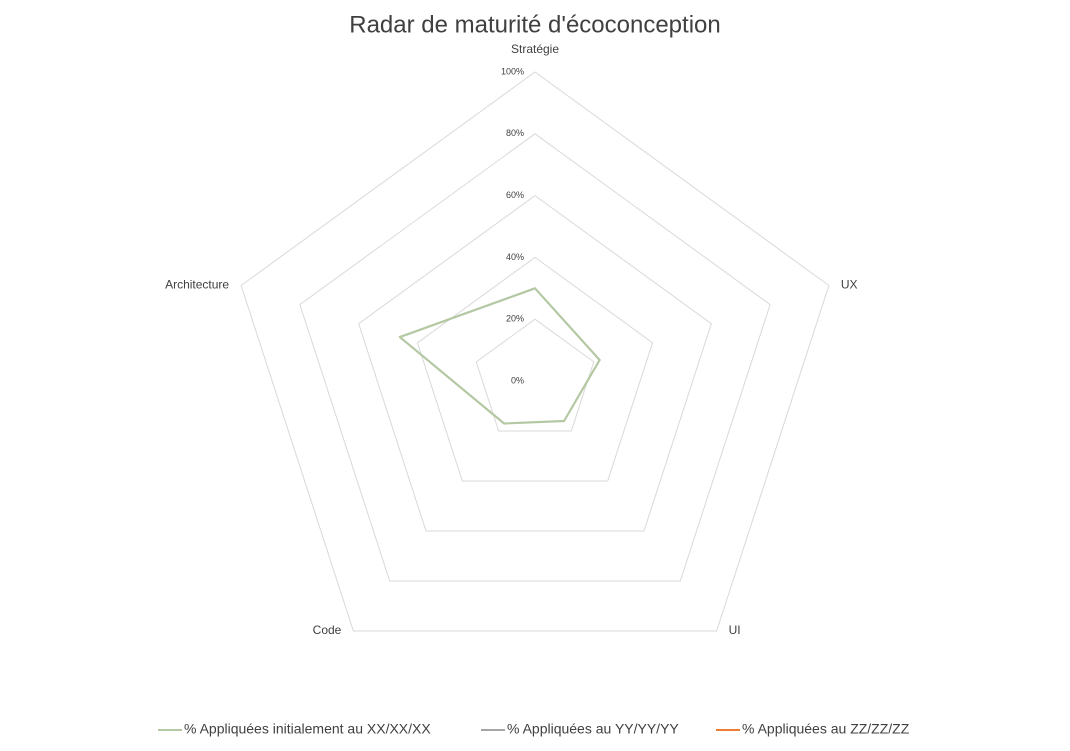  Describe the element at coordinates (535, 49) in the screenshot. I see `category-label: Stratégie` at that location.